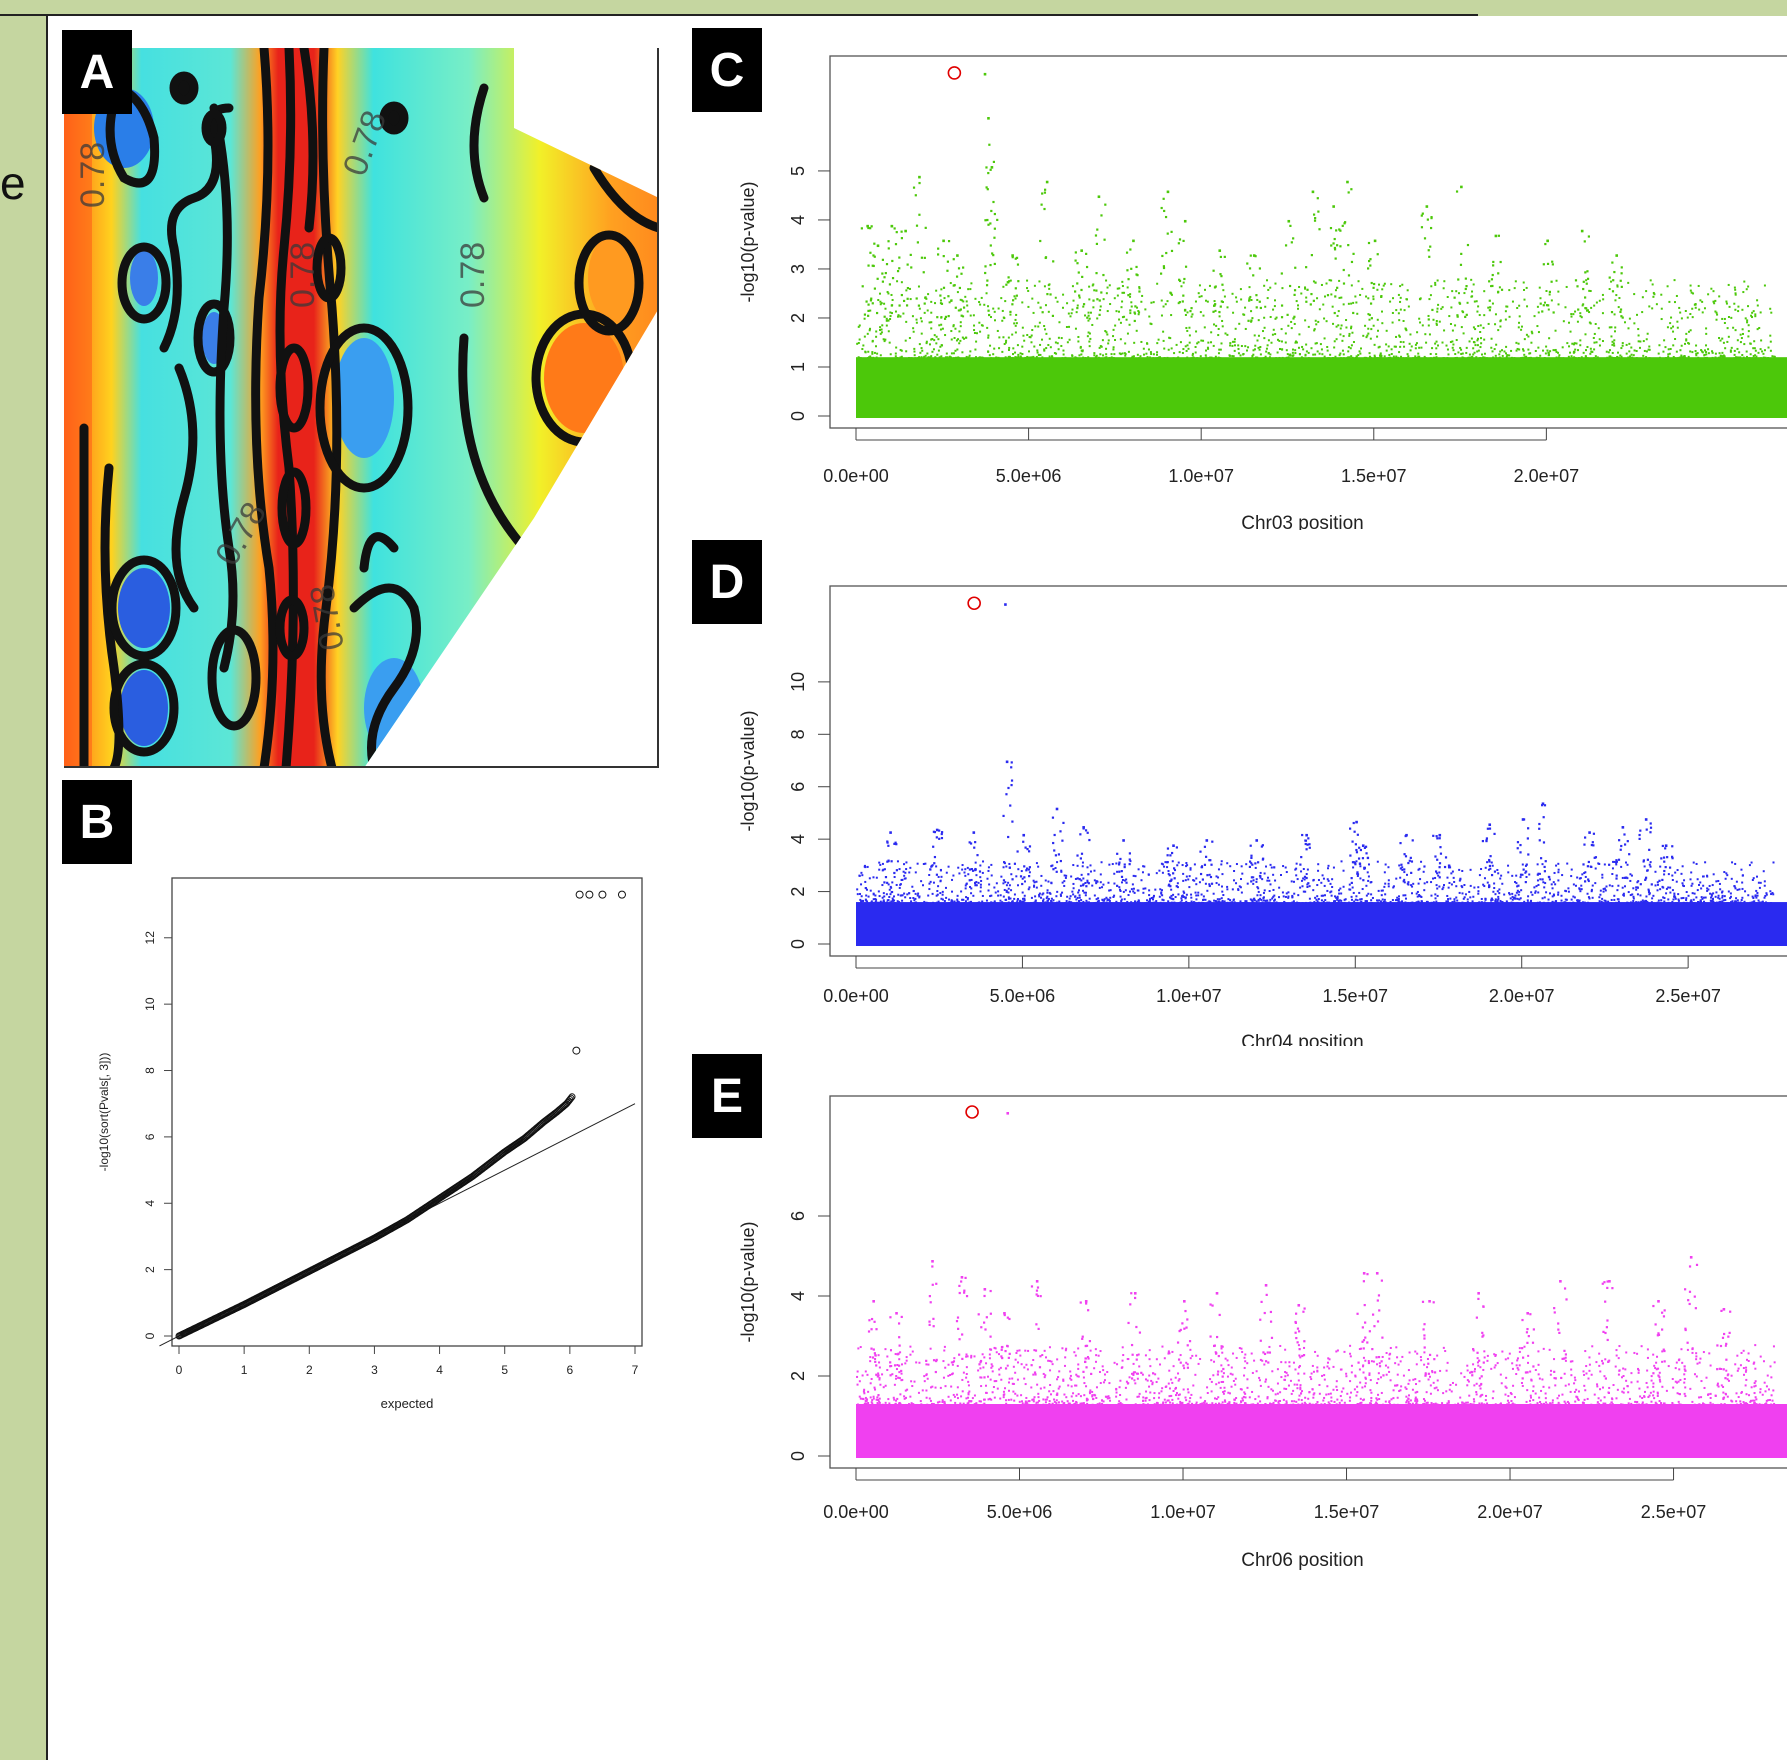 The width and height of the screenshot is (1787, 1760). Describe the element at coordinates (1081, 250) in the screenshot. I see `peak-snp-point` at that location.